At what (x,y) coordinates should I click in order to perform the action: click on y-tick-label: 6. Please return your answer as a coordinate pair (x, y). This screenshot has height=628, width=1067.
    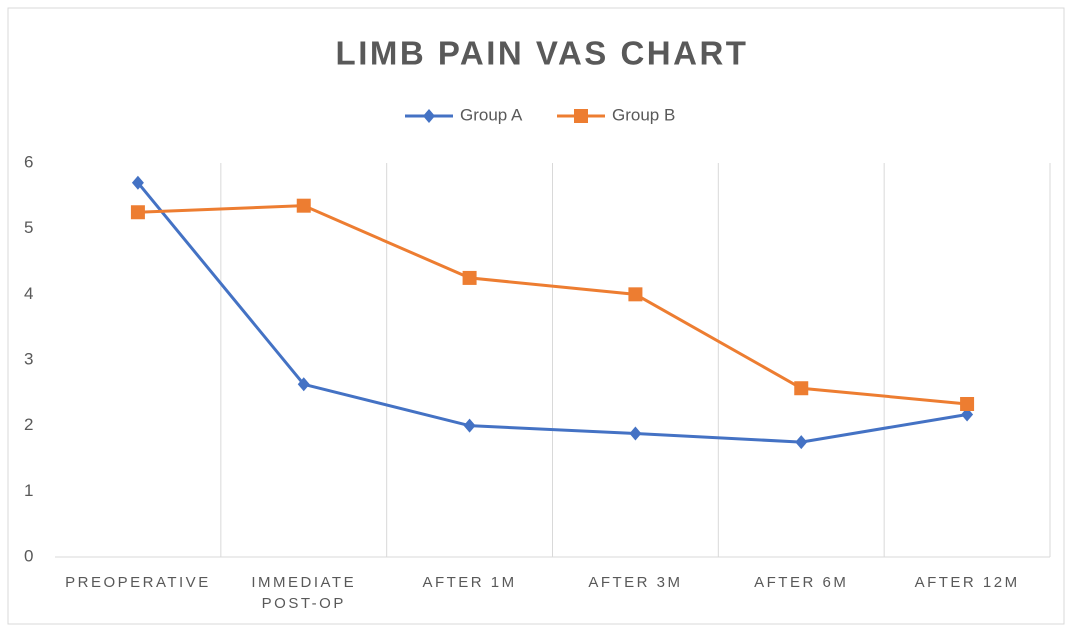
    Looking at the image, I should click on (28, 161).